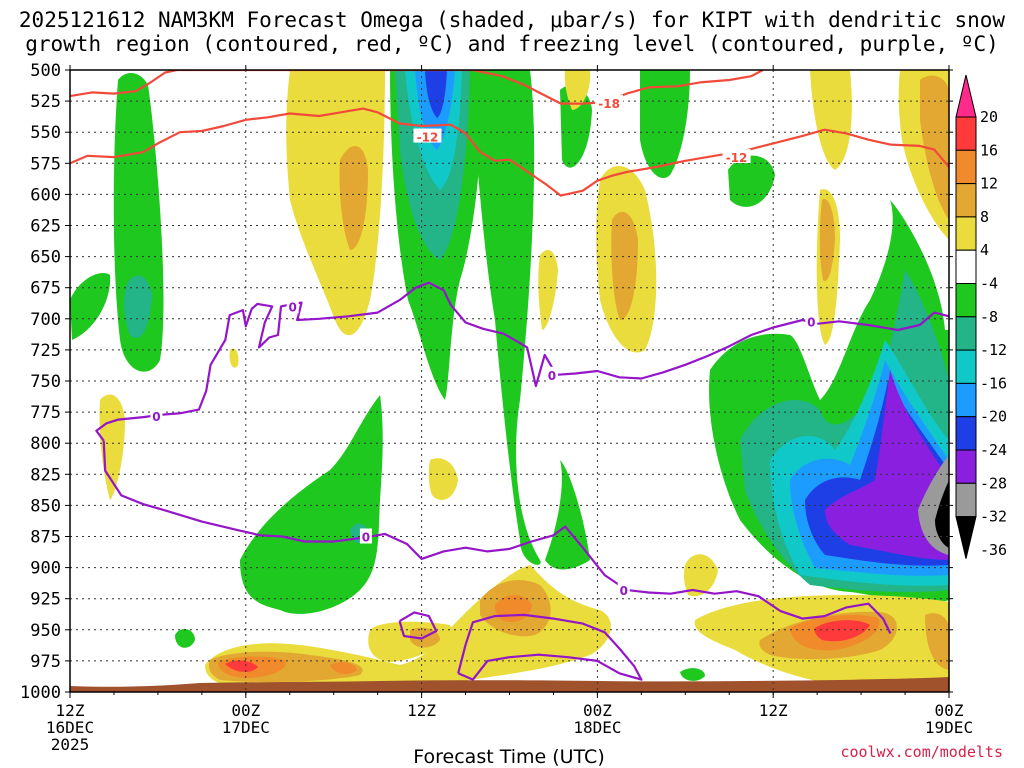 The height and width of the screenshot is (768, 1024). I want to click on colorbar-label: -24, so click(993, 450).